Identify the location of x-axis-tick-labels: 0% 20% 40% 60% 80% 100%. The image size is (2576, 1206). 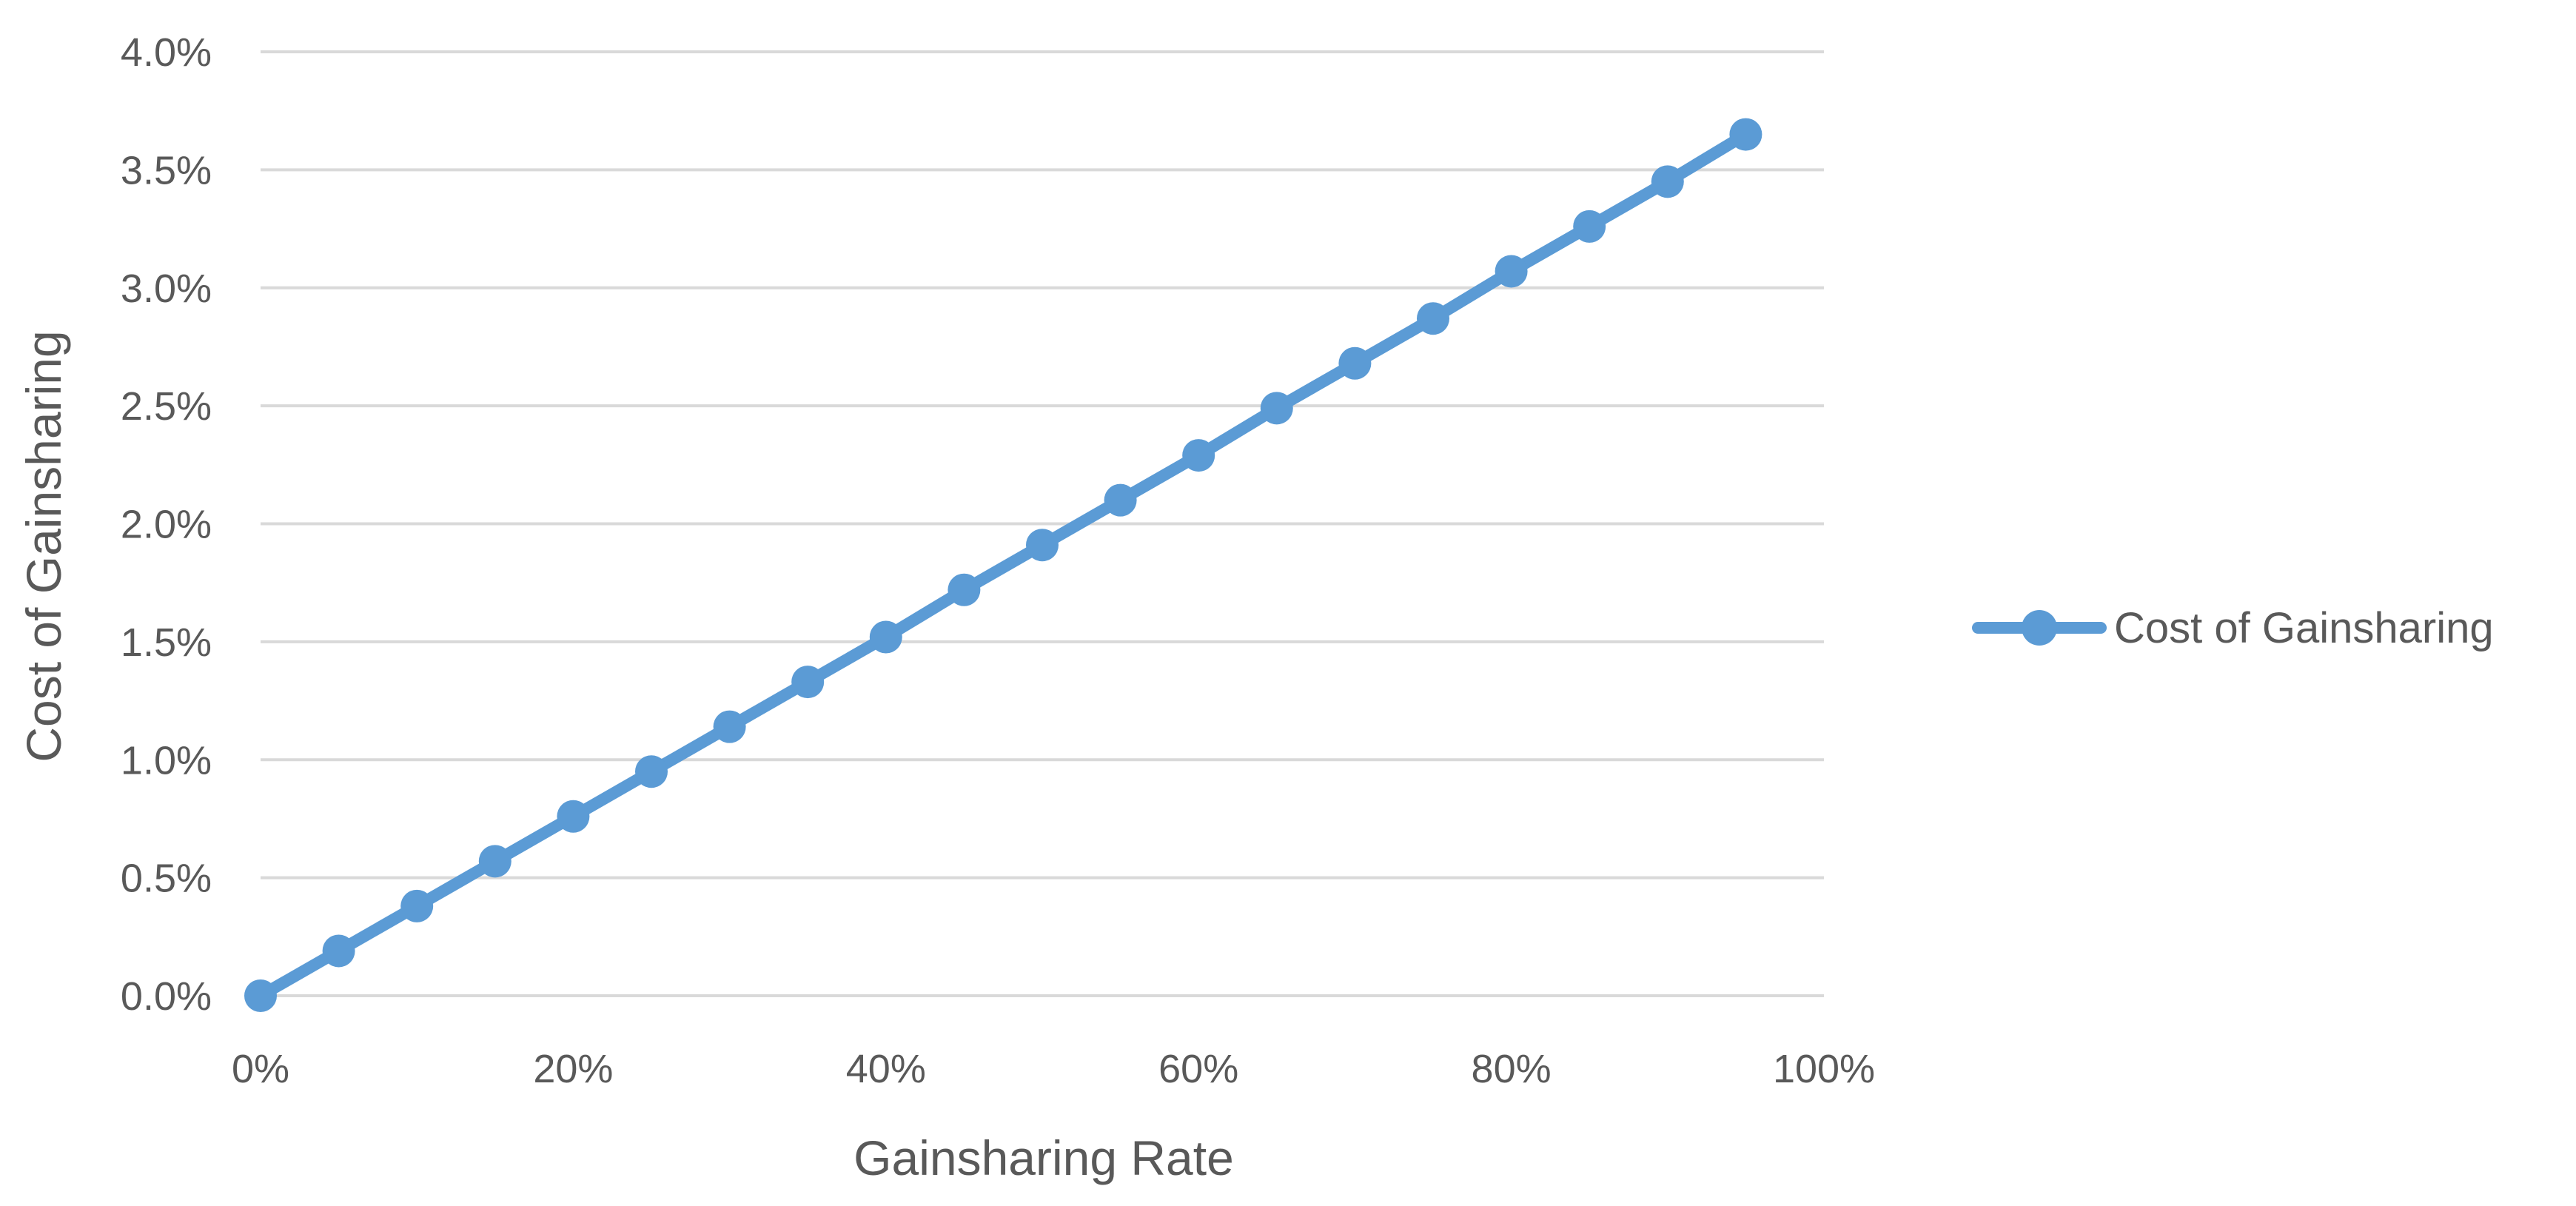
(1053, 1069).